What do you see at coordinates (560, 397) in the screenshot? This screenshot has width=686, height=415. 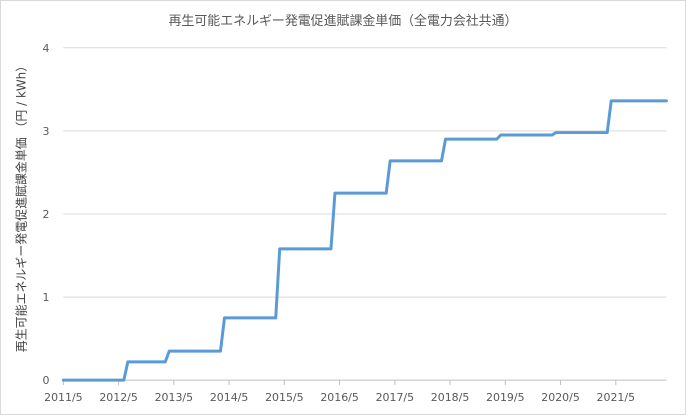 I see `x-tick-label: 2020/5` at bounding box center [560, 397].